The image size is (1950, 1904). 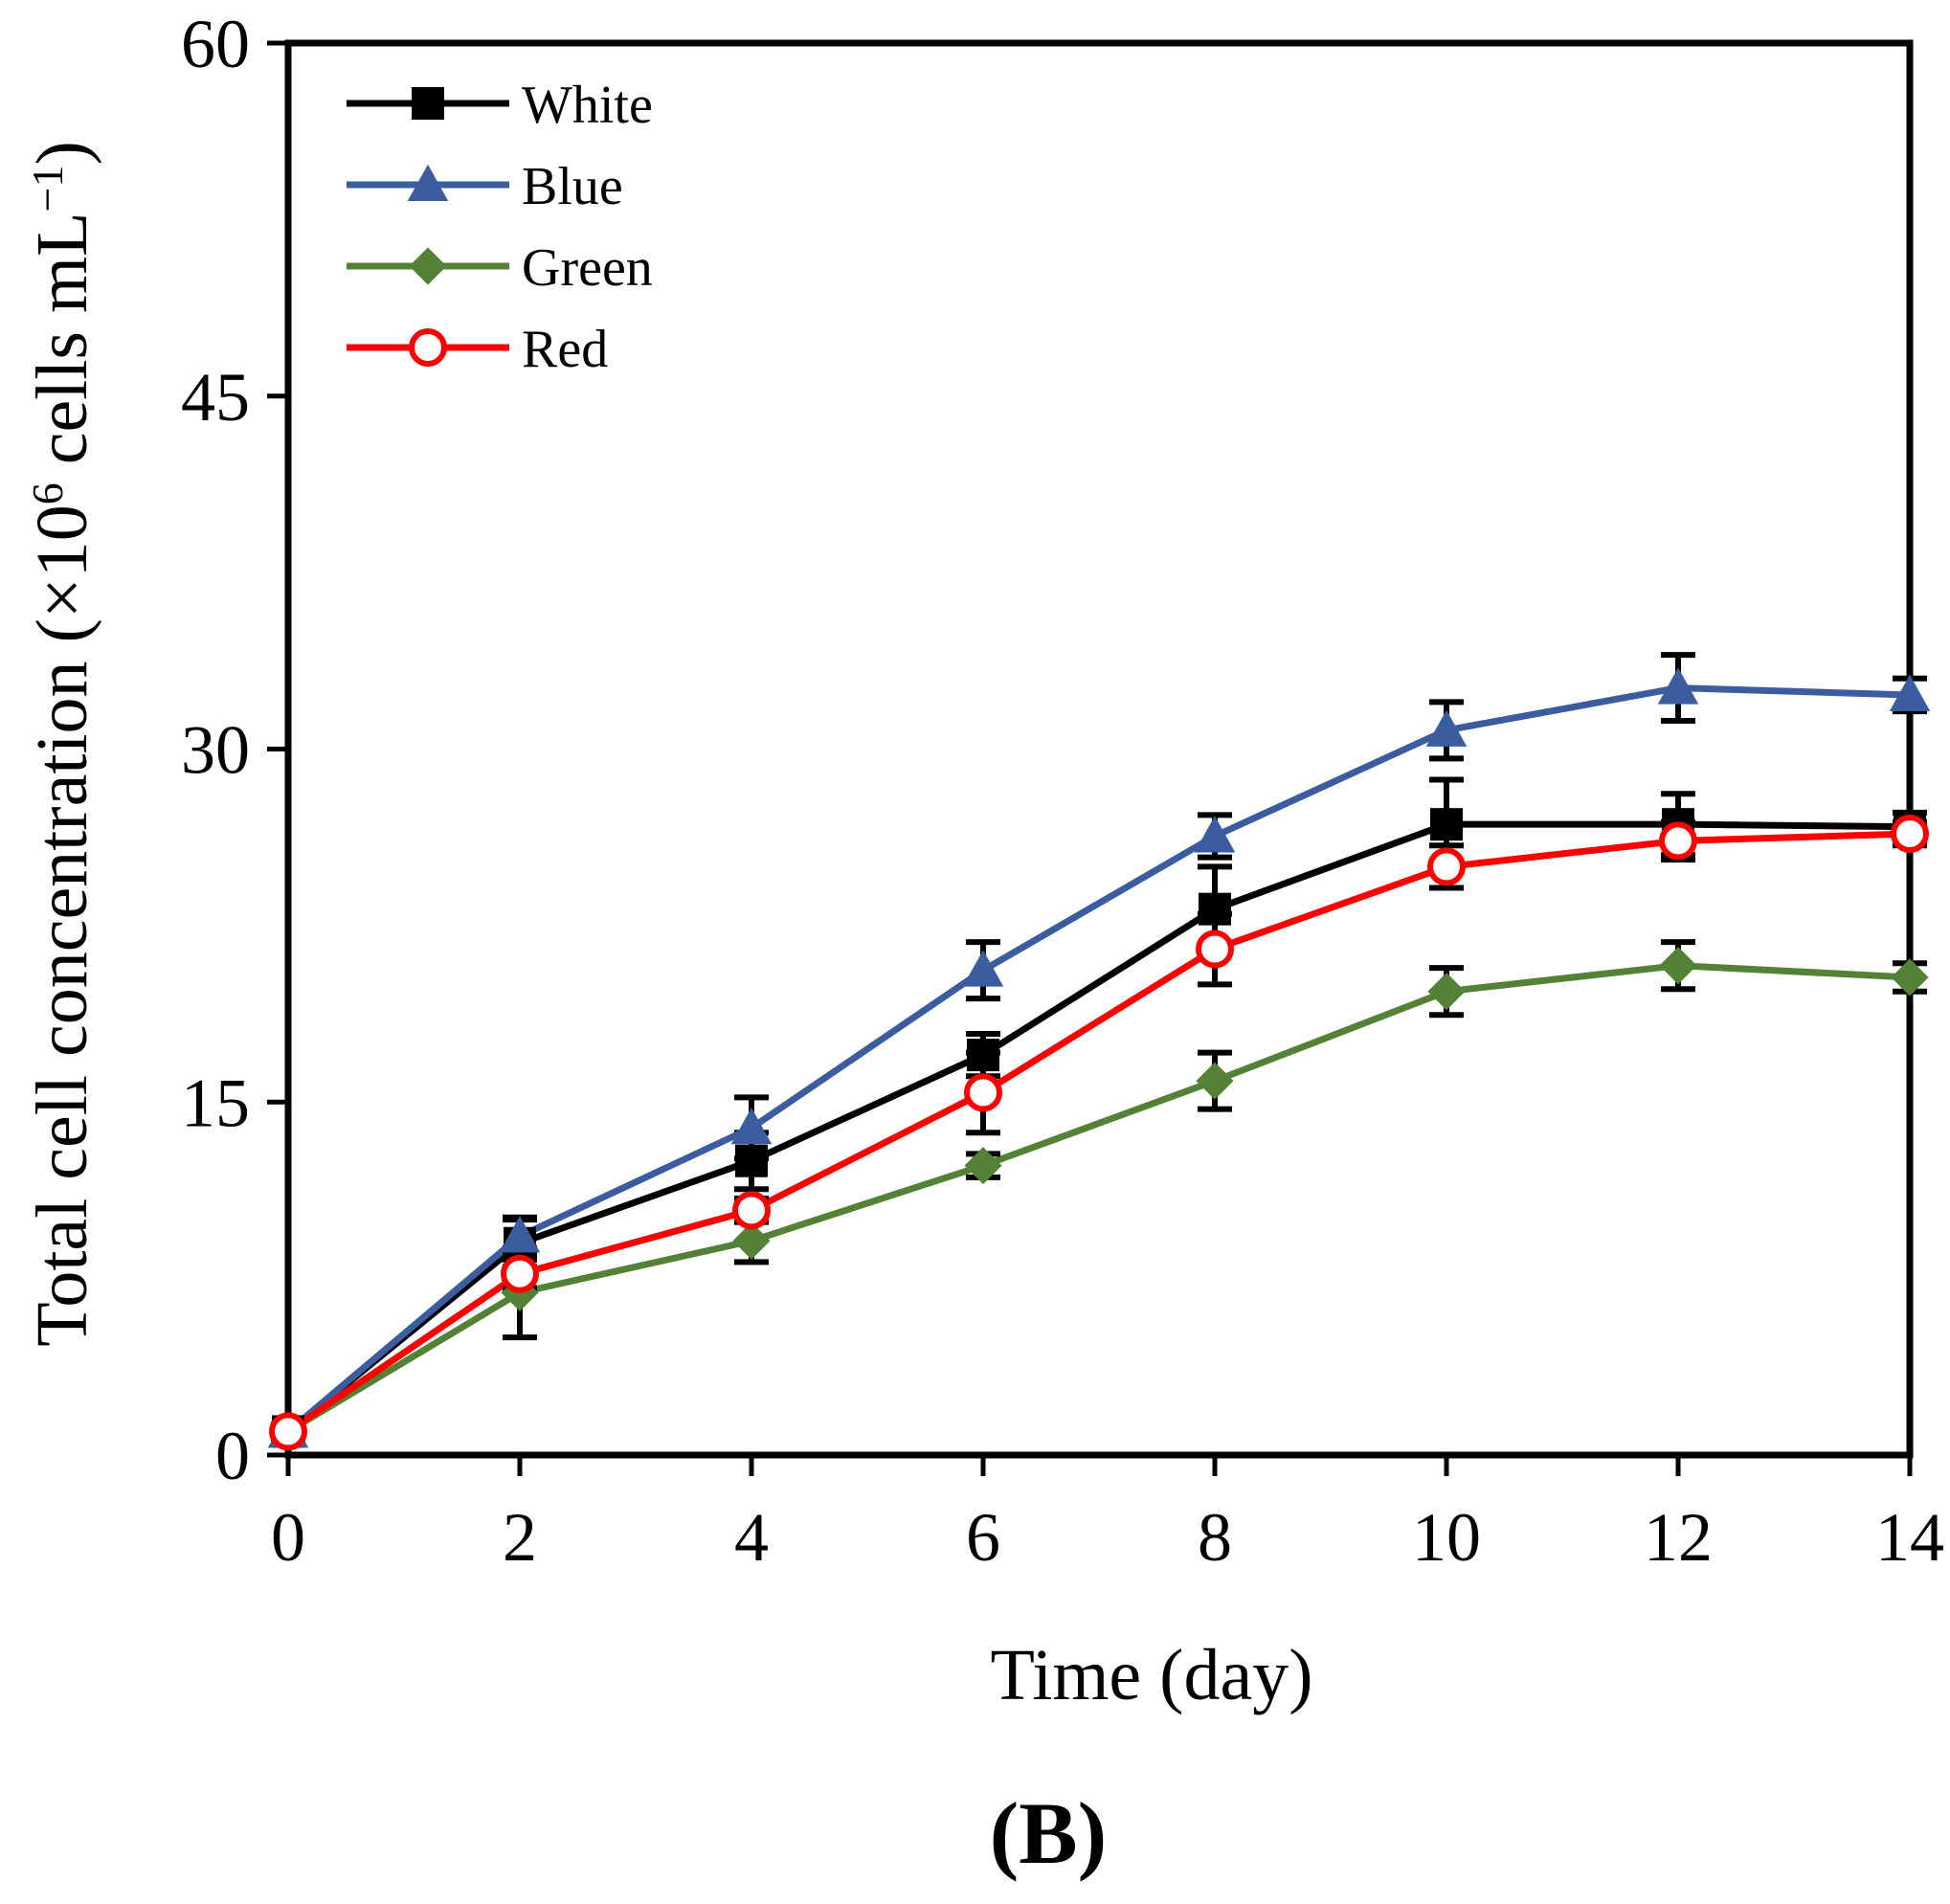 I want to click on x-tick-label: 2, so click(x=520, y=1537).